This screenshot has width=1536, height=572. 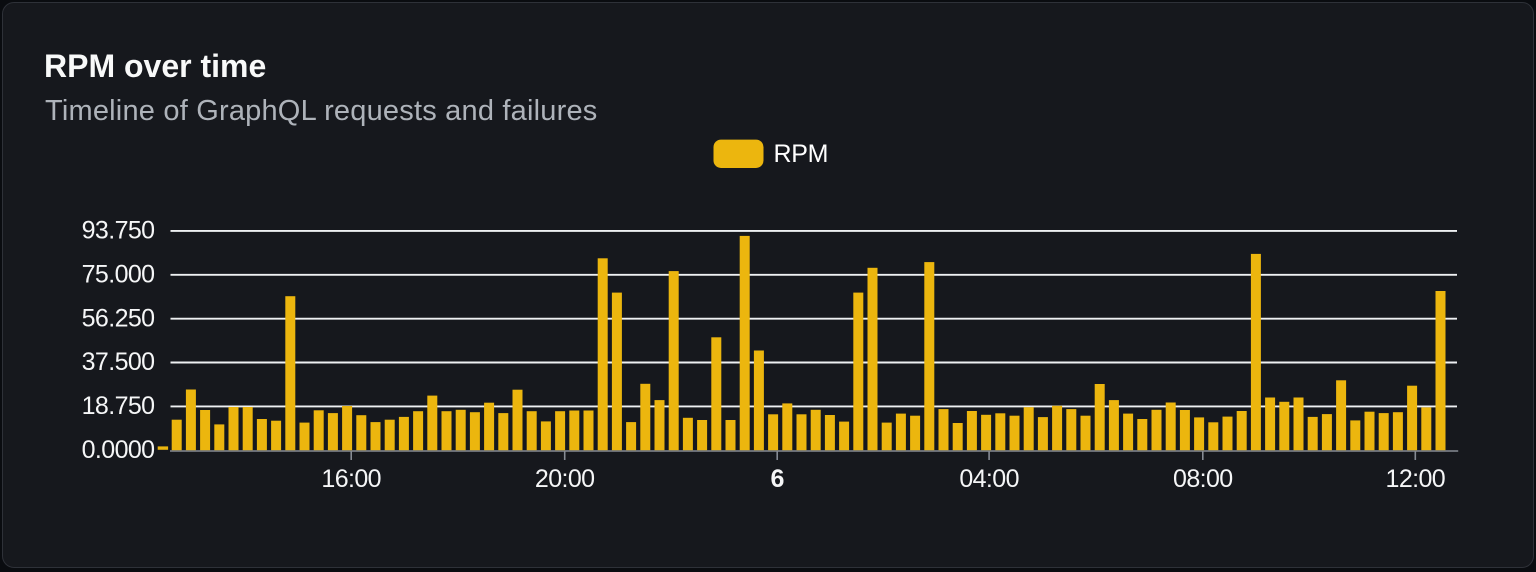 What do you see at coordinates (118, 450) in the screenshot?
I see `svg-text: 0.0000` at bounding box center [118, 450].